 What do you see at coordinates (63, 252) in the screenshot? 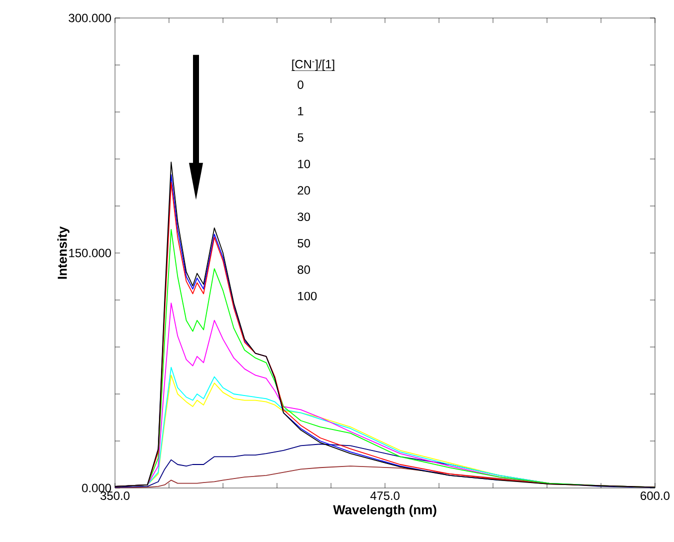
I see `y-axis-title: Intensity` at bounding box center [63, 252].